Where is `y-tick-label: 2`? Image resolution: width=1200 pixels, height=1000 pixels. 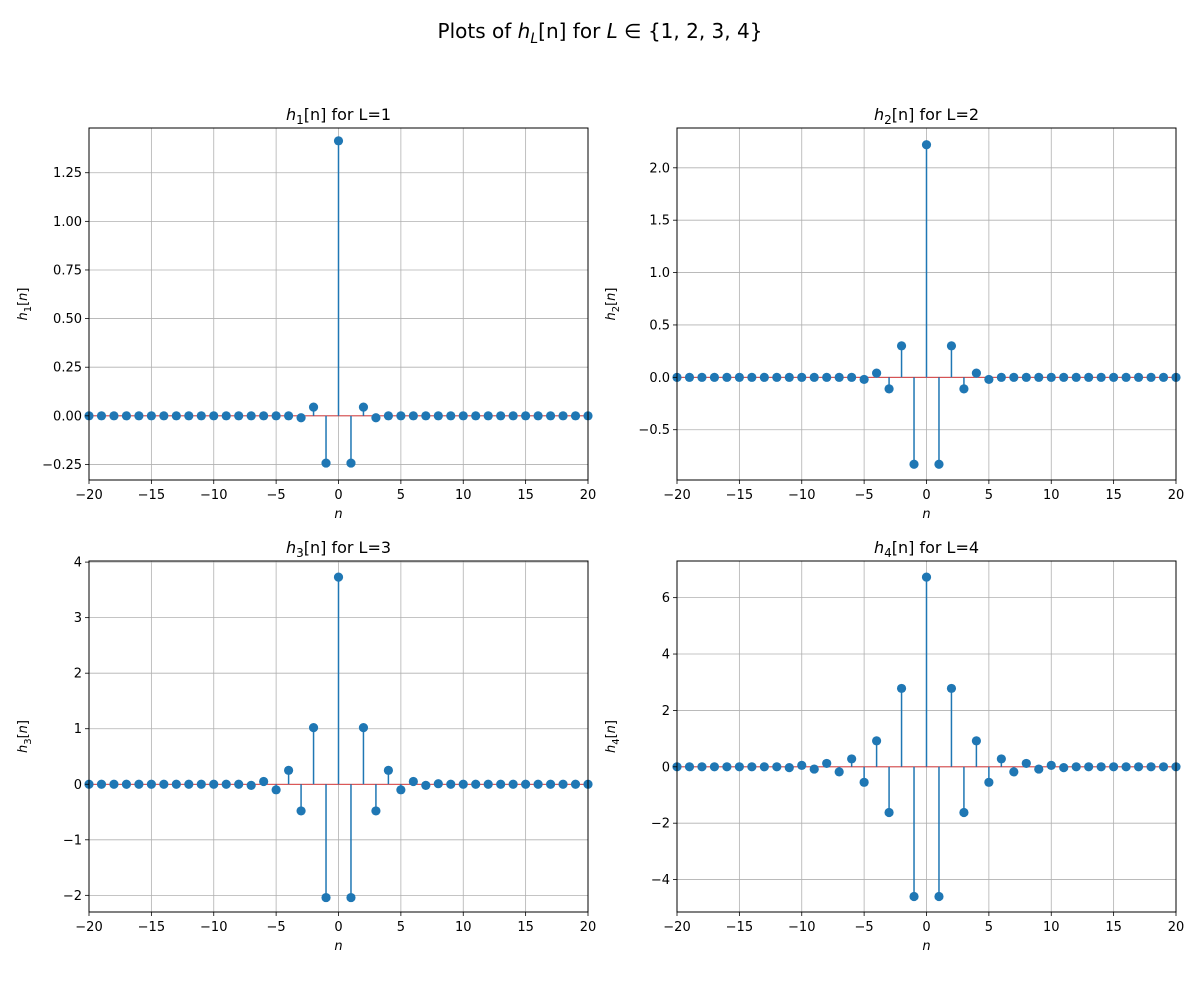 y-tick-label: 2 is located at coordinates (78, 674).